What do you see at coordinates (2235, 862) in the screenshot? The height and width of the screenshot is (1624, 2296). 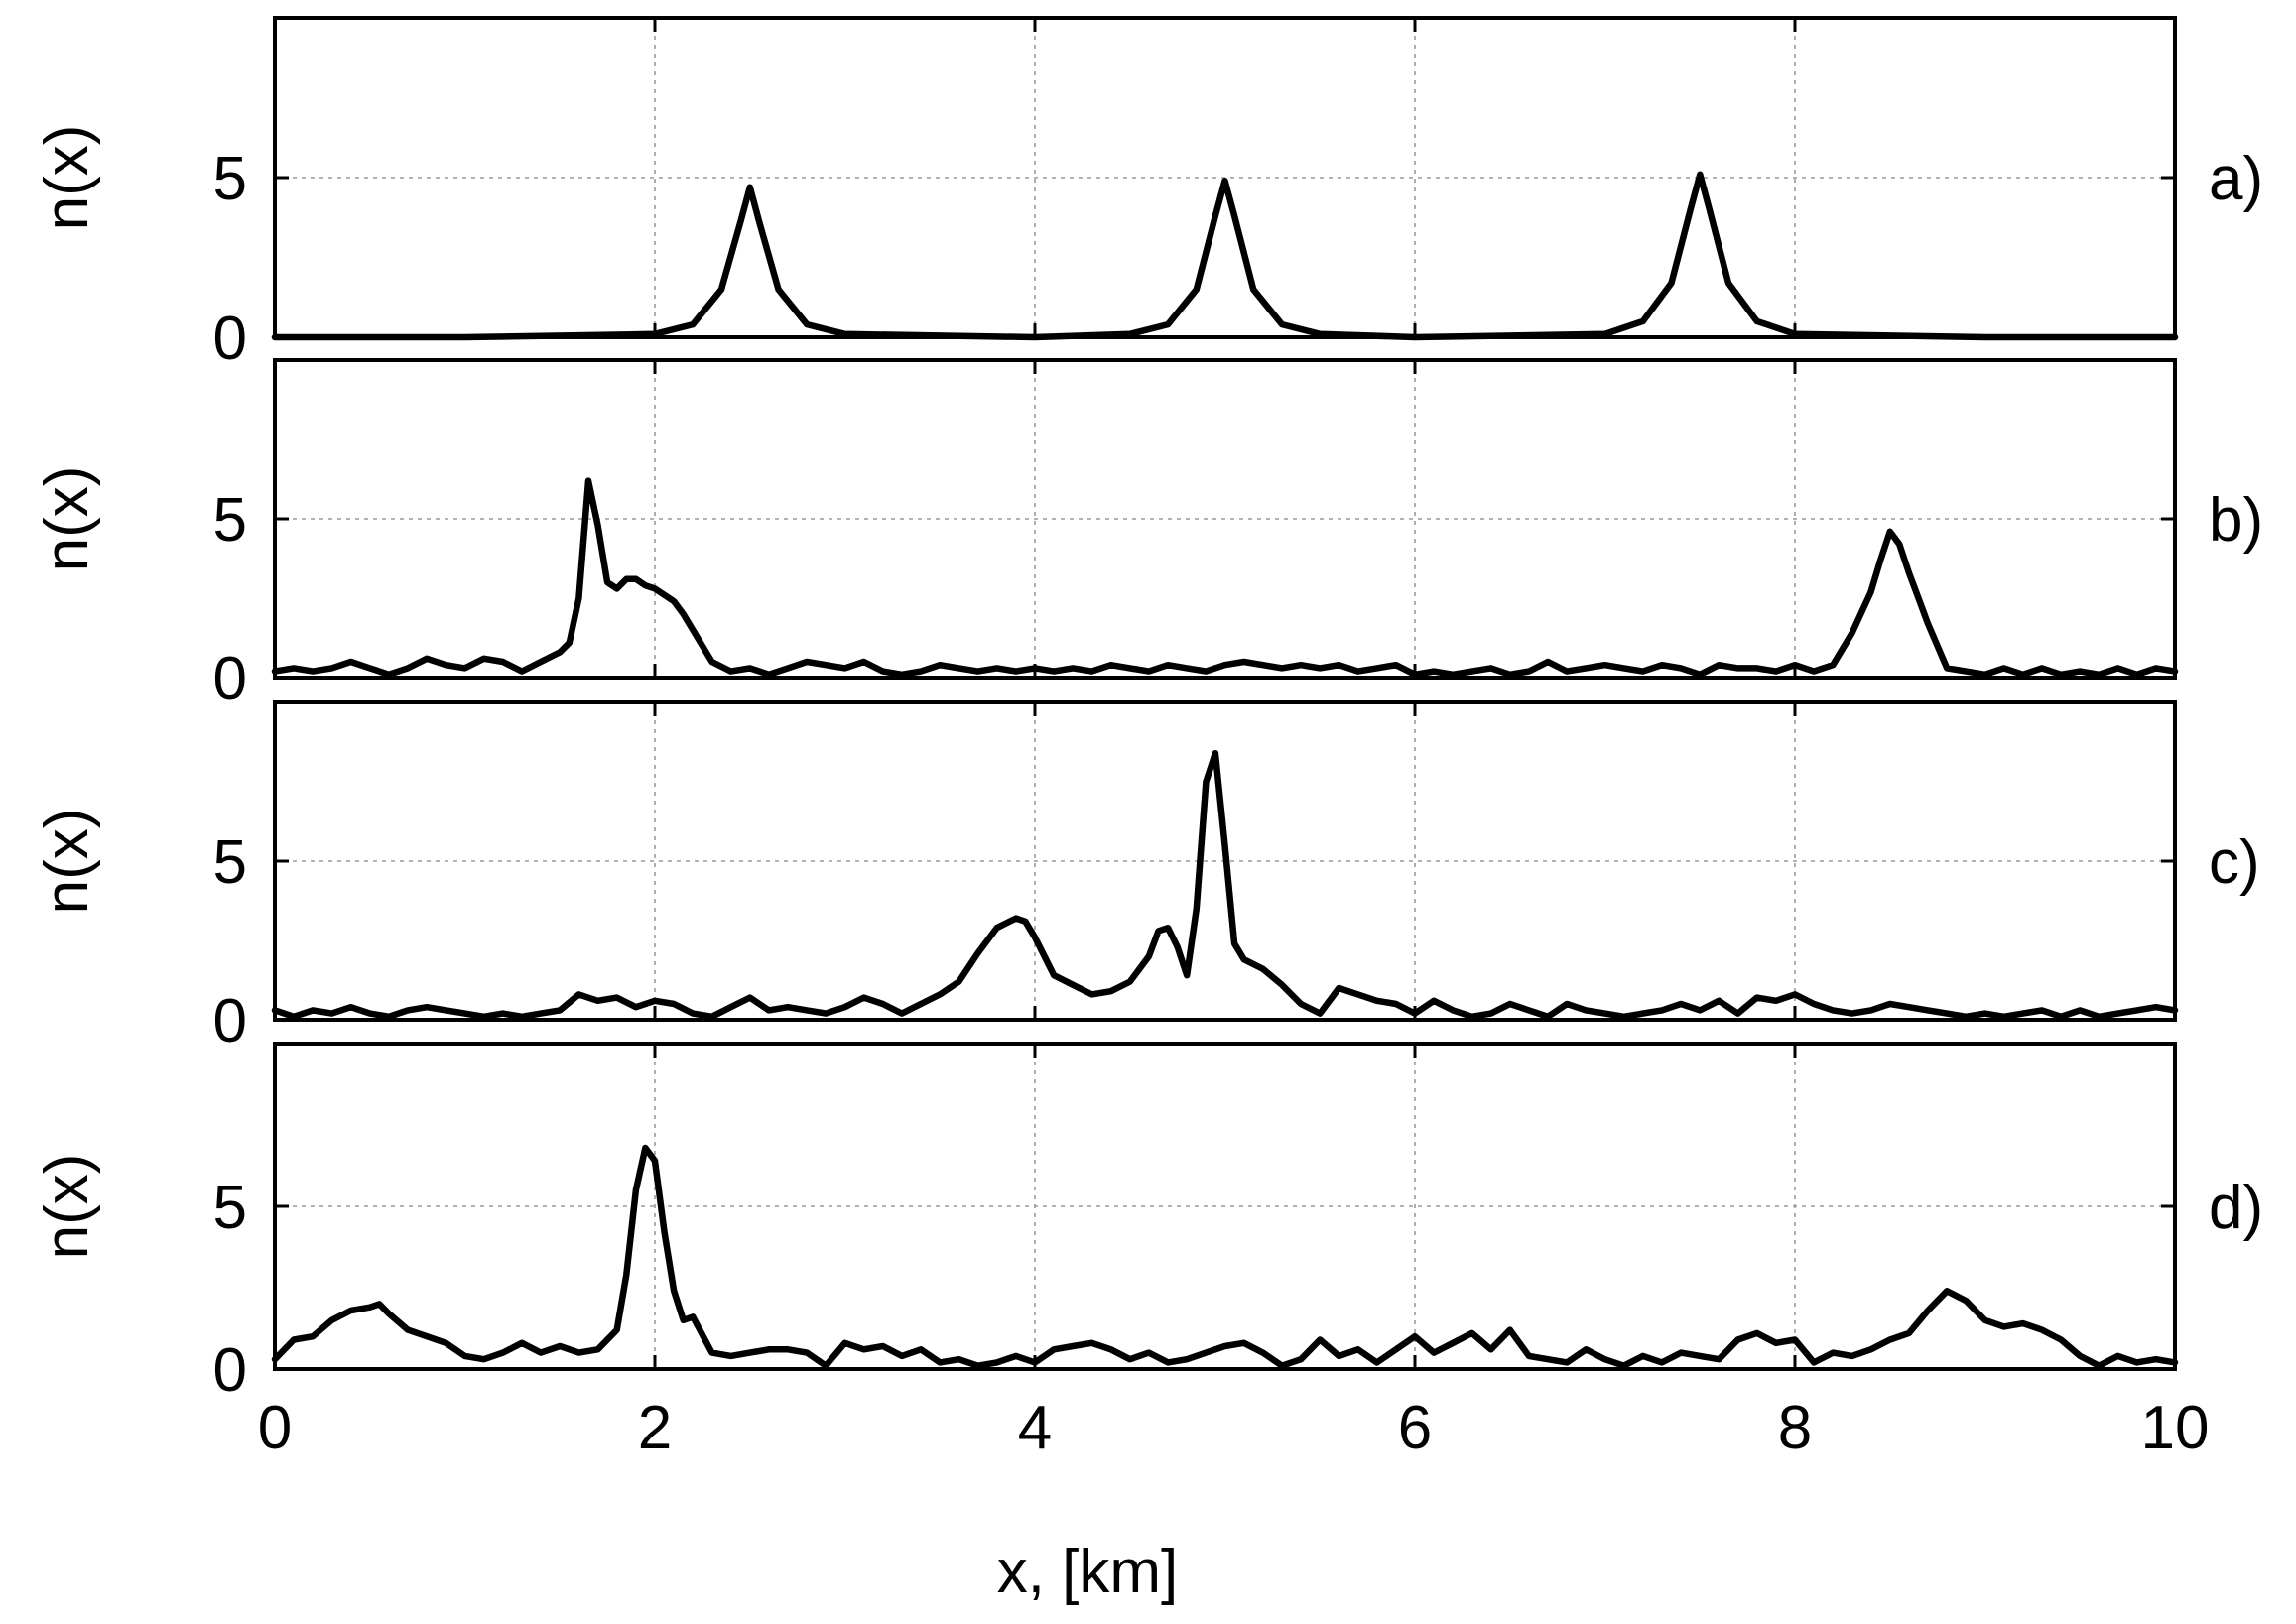 I see `panel-label: c)` at bounding box center [2235, 862].